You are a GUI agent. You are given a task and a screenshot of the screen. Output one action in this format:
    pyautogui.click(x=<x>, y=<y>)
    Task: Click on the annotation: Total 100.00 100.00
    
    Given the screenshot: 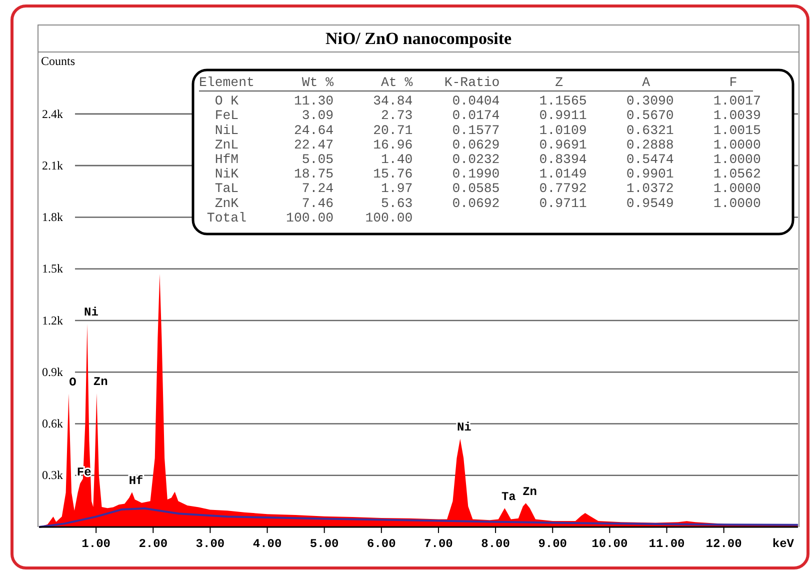 What is the action you would take?
    pyautogui.click(x=306, y=218)
    